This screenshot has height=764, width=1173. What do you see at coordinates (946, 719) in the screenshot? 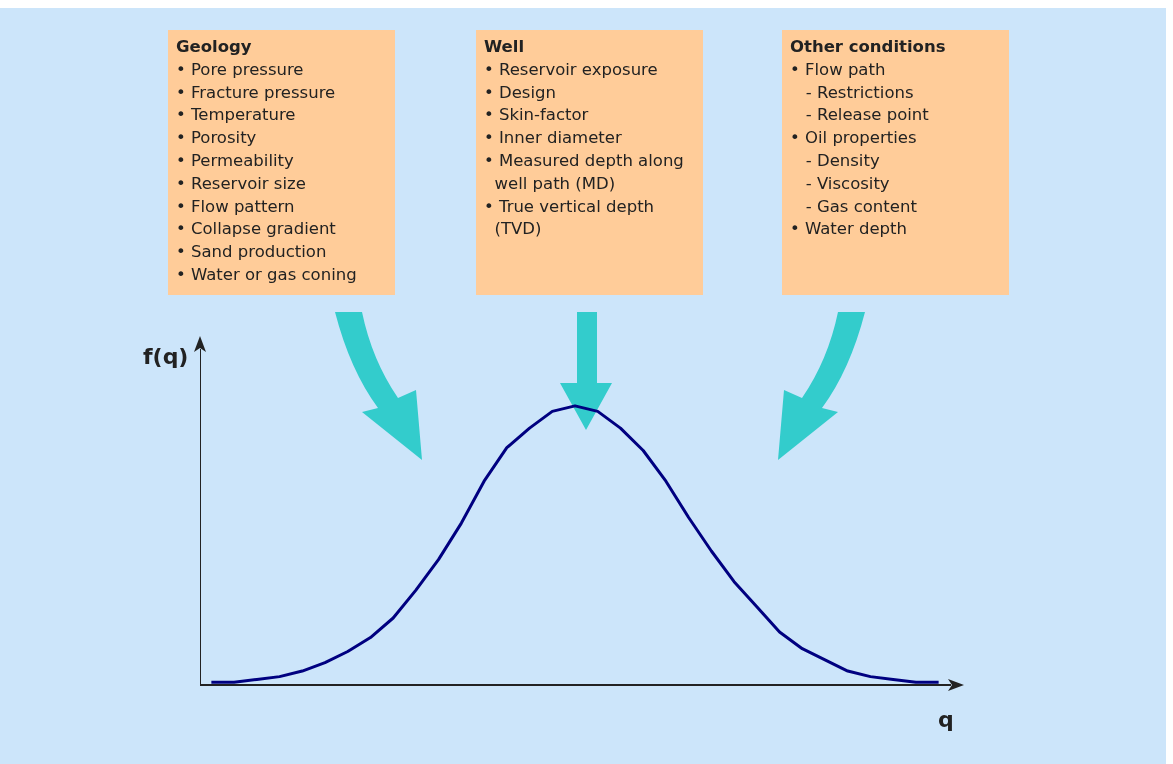
I see `x-axis-title: q` at bounding box center [946, 719].